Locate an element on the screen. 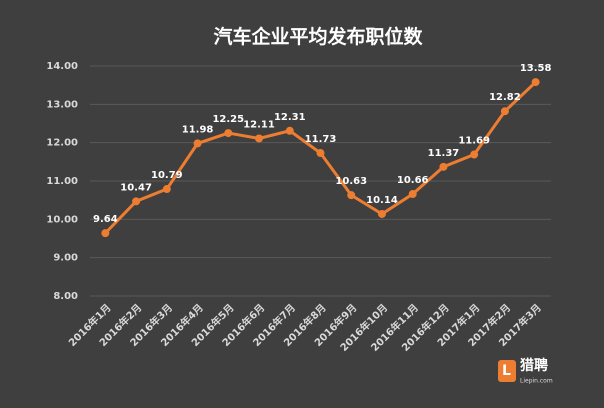  logo-mark: L is located at coordinates (506, 371).